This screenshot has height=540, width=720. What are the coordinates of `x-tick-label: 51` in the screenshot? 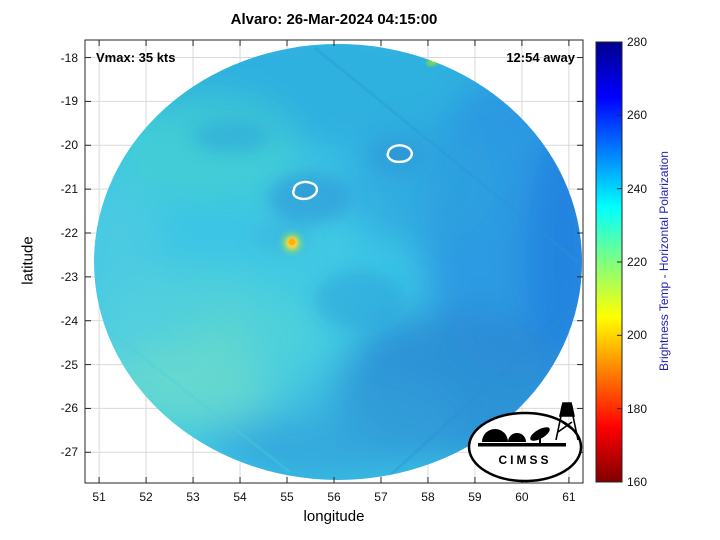 It's located at (99, 497).